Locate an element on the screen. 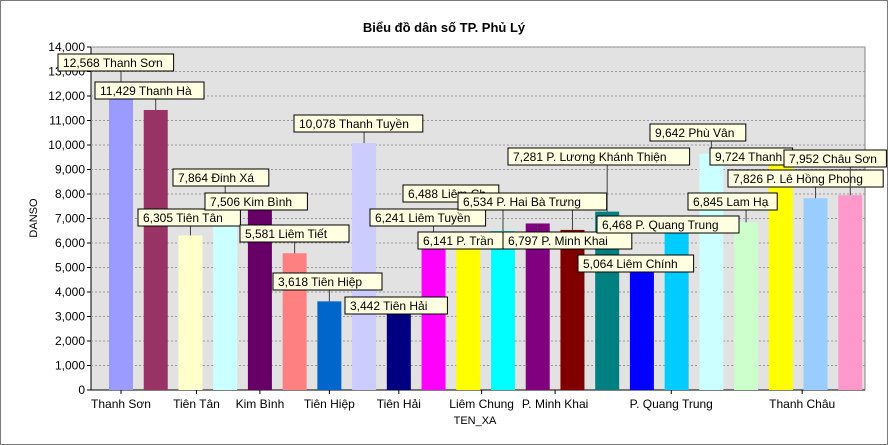 The height and width of the screenshot is (445, 888). data-label: 6,141 P. Trần is located at coordinates (458, 241).